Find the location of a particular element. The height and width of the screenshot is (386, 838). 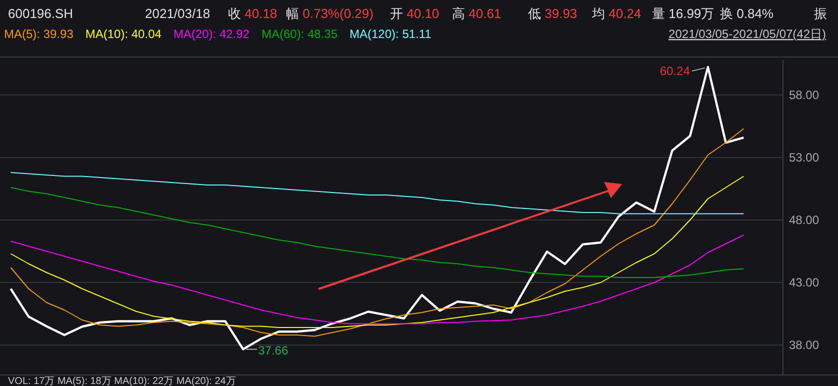

text: 低 39.93 is located at coordinates (553, 13).